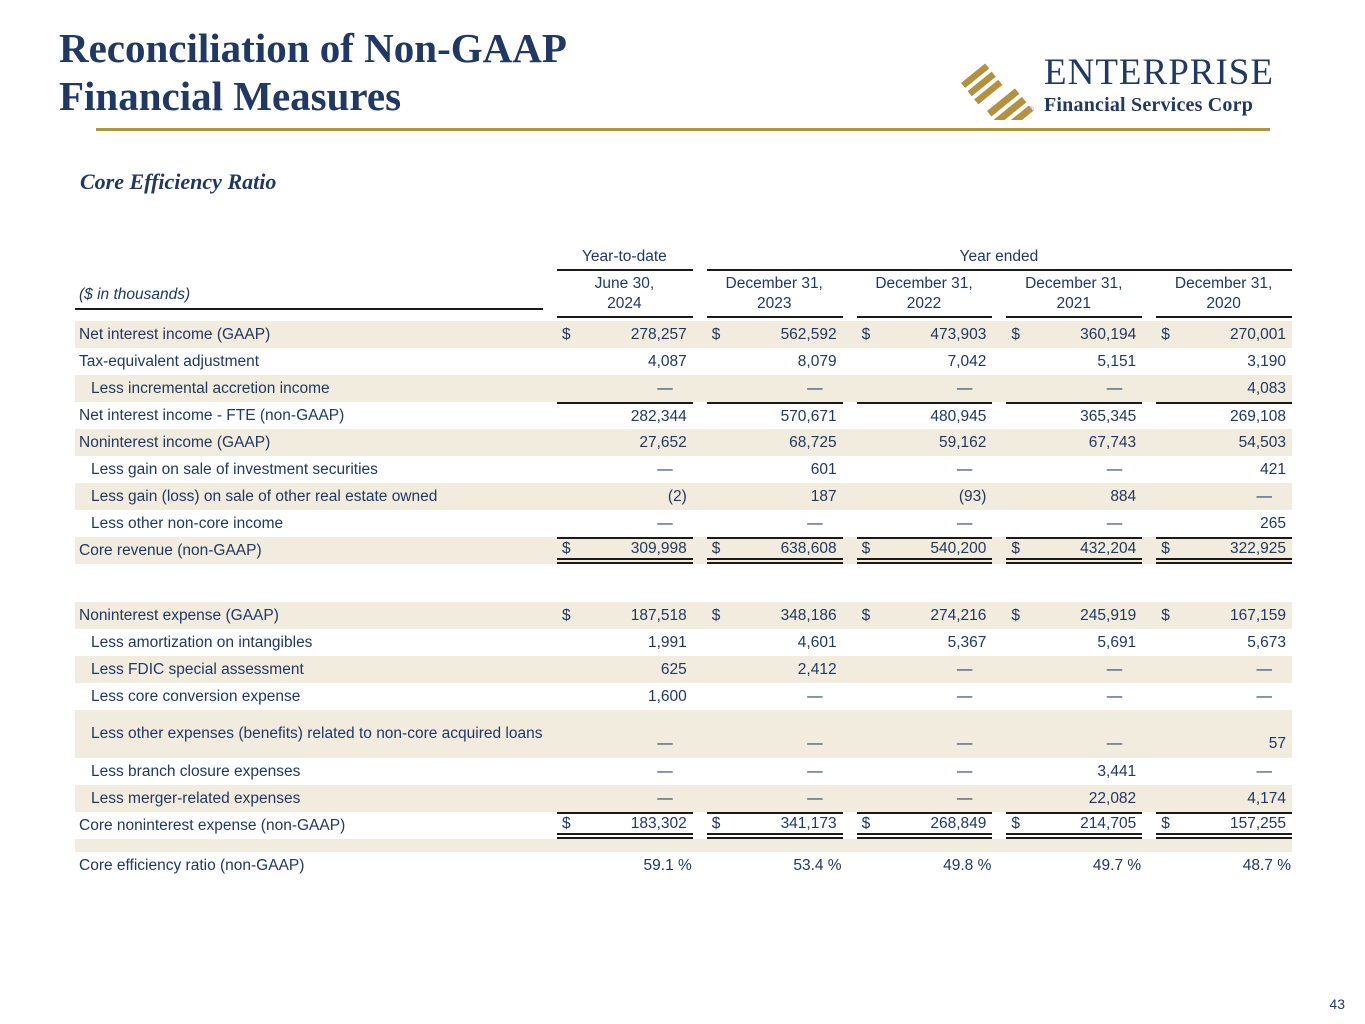  What do you see at coordinates (768, 496) in the screenshot?
I see `value-cell: 187` at bounding box center [768, 496].